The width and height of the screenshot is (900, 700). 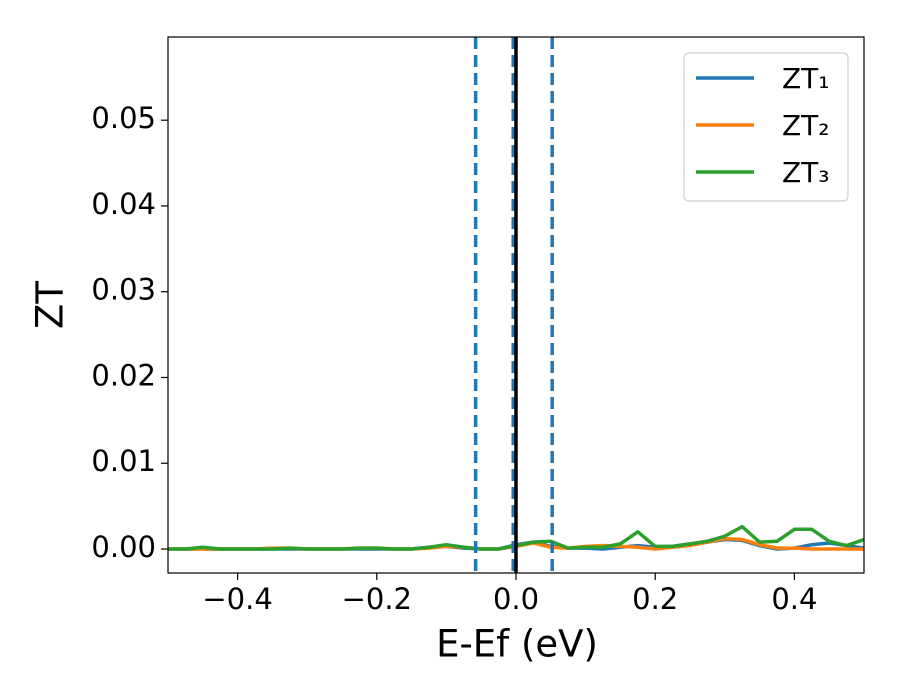 What do you see at coordinates (237, 599) in the screenshot?
I see `x-tick-label: −0.4` at bounding box center [237, 599].